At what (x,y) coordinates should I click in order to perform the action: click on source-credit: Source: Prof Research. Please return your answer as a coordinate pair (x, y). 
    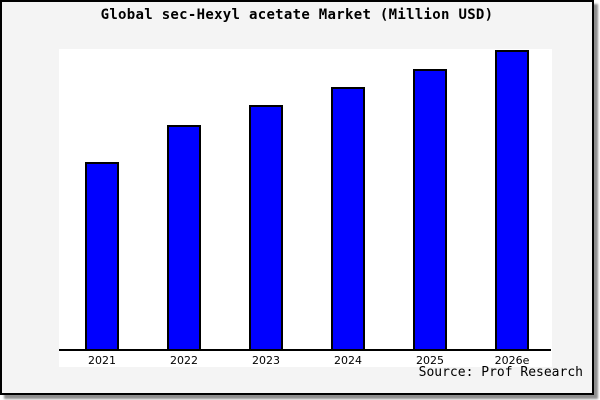
    Looking at the image, I should click on (500, 372).